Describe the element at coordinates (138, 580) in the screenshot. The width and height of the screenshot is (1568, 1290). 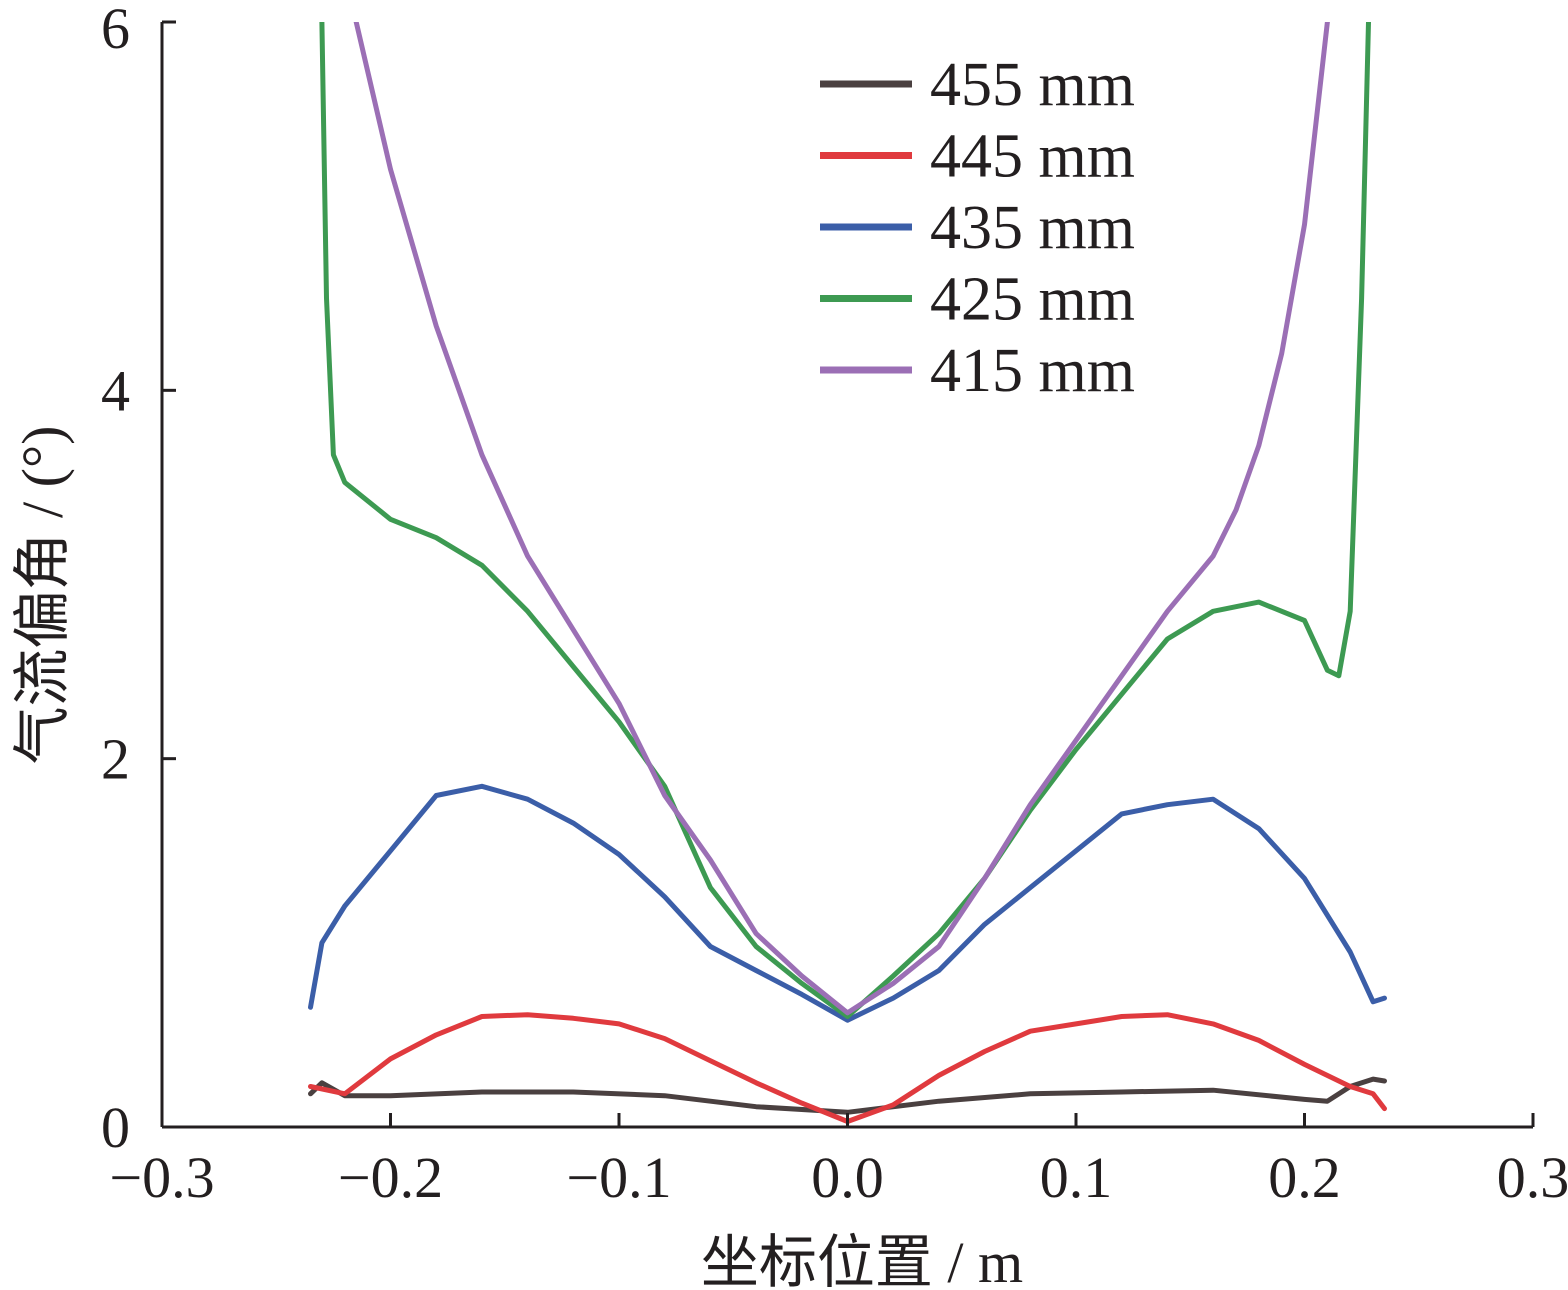
I see `y-ticks: 0 2 4 6` at that location.